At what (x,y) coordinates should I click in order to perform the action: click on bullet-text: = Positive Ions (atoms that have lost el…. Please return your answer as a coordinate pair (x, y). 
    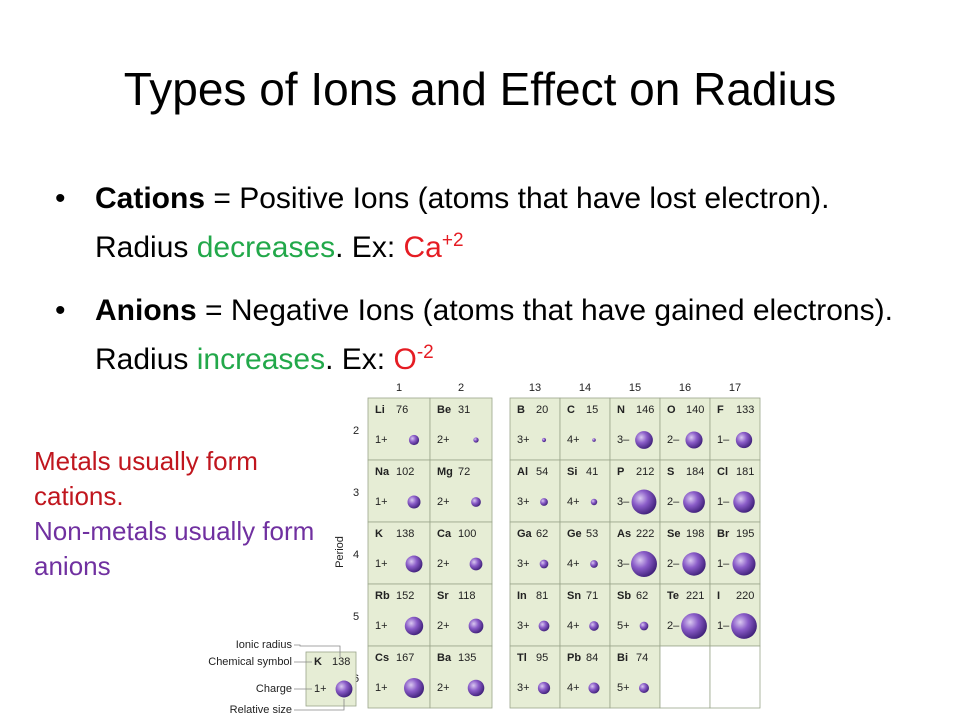
    Looking at the image, I should click on (462, 223).